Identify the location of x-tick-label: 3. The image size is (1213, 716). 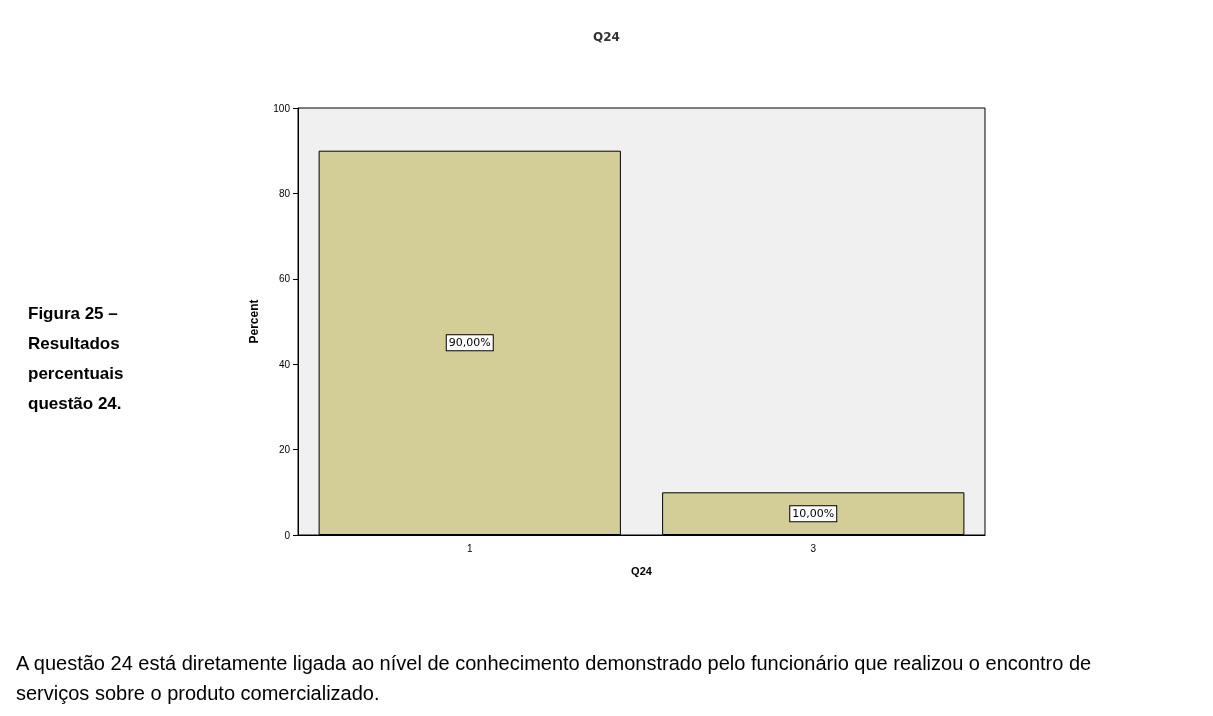
(813, 548).